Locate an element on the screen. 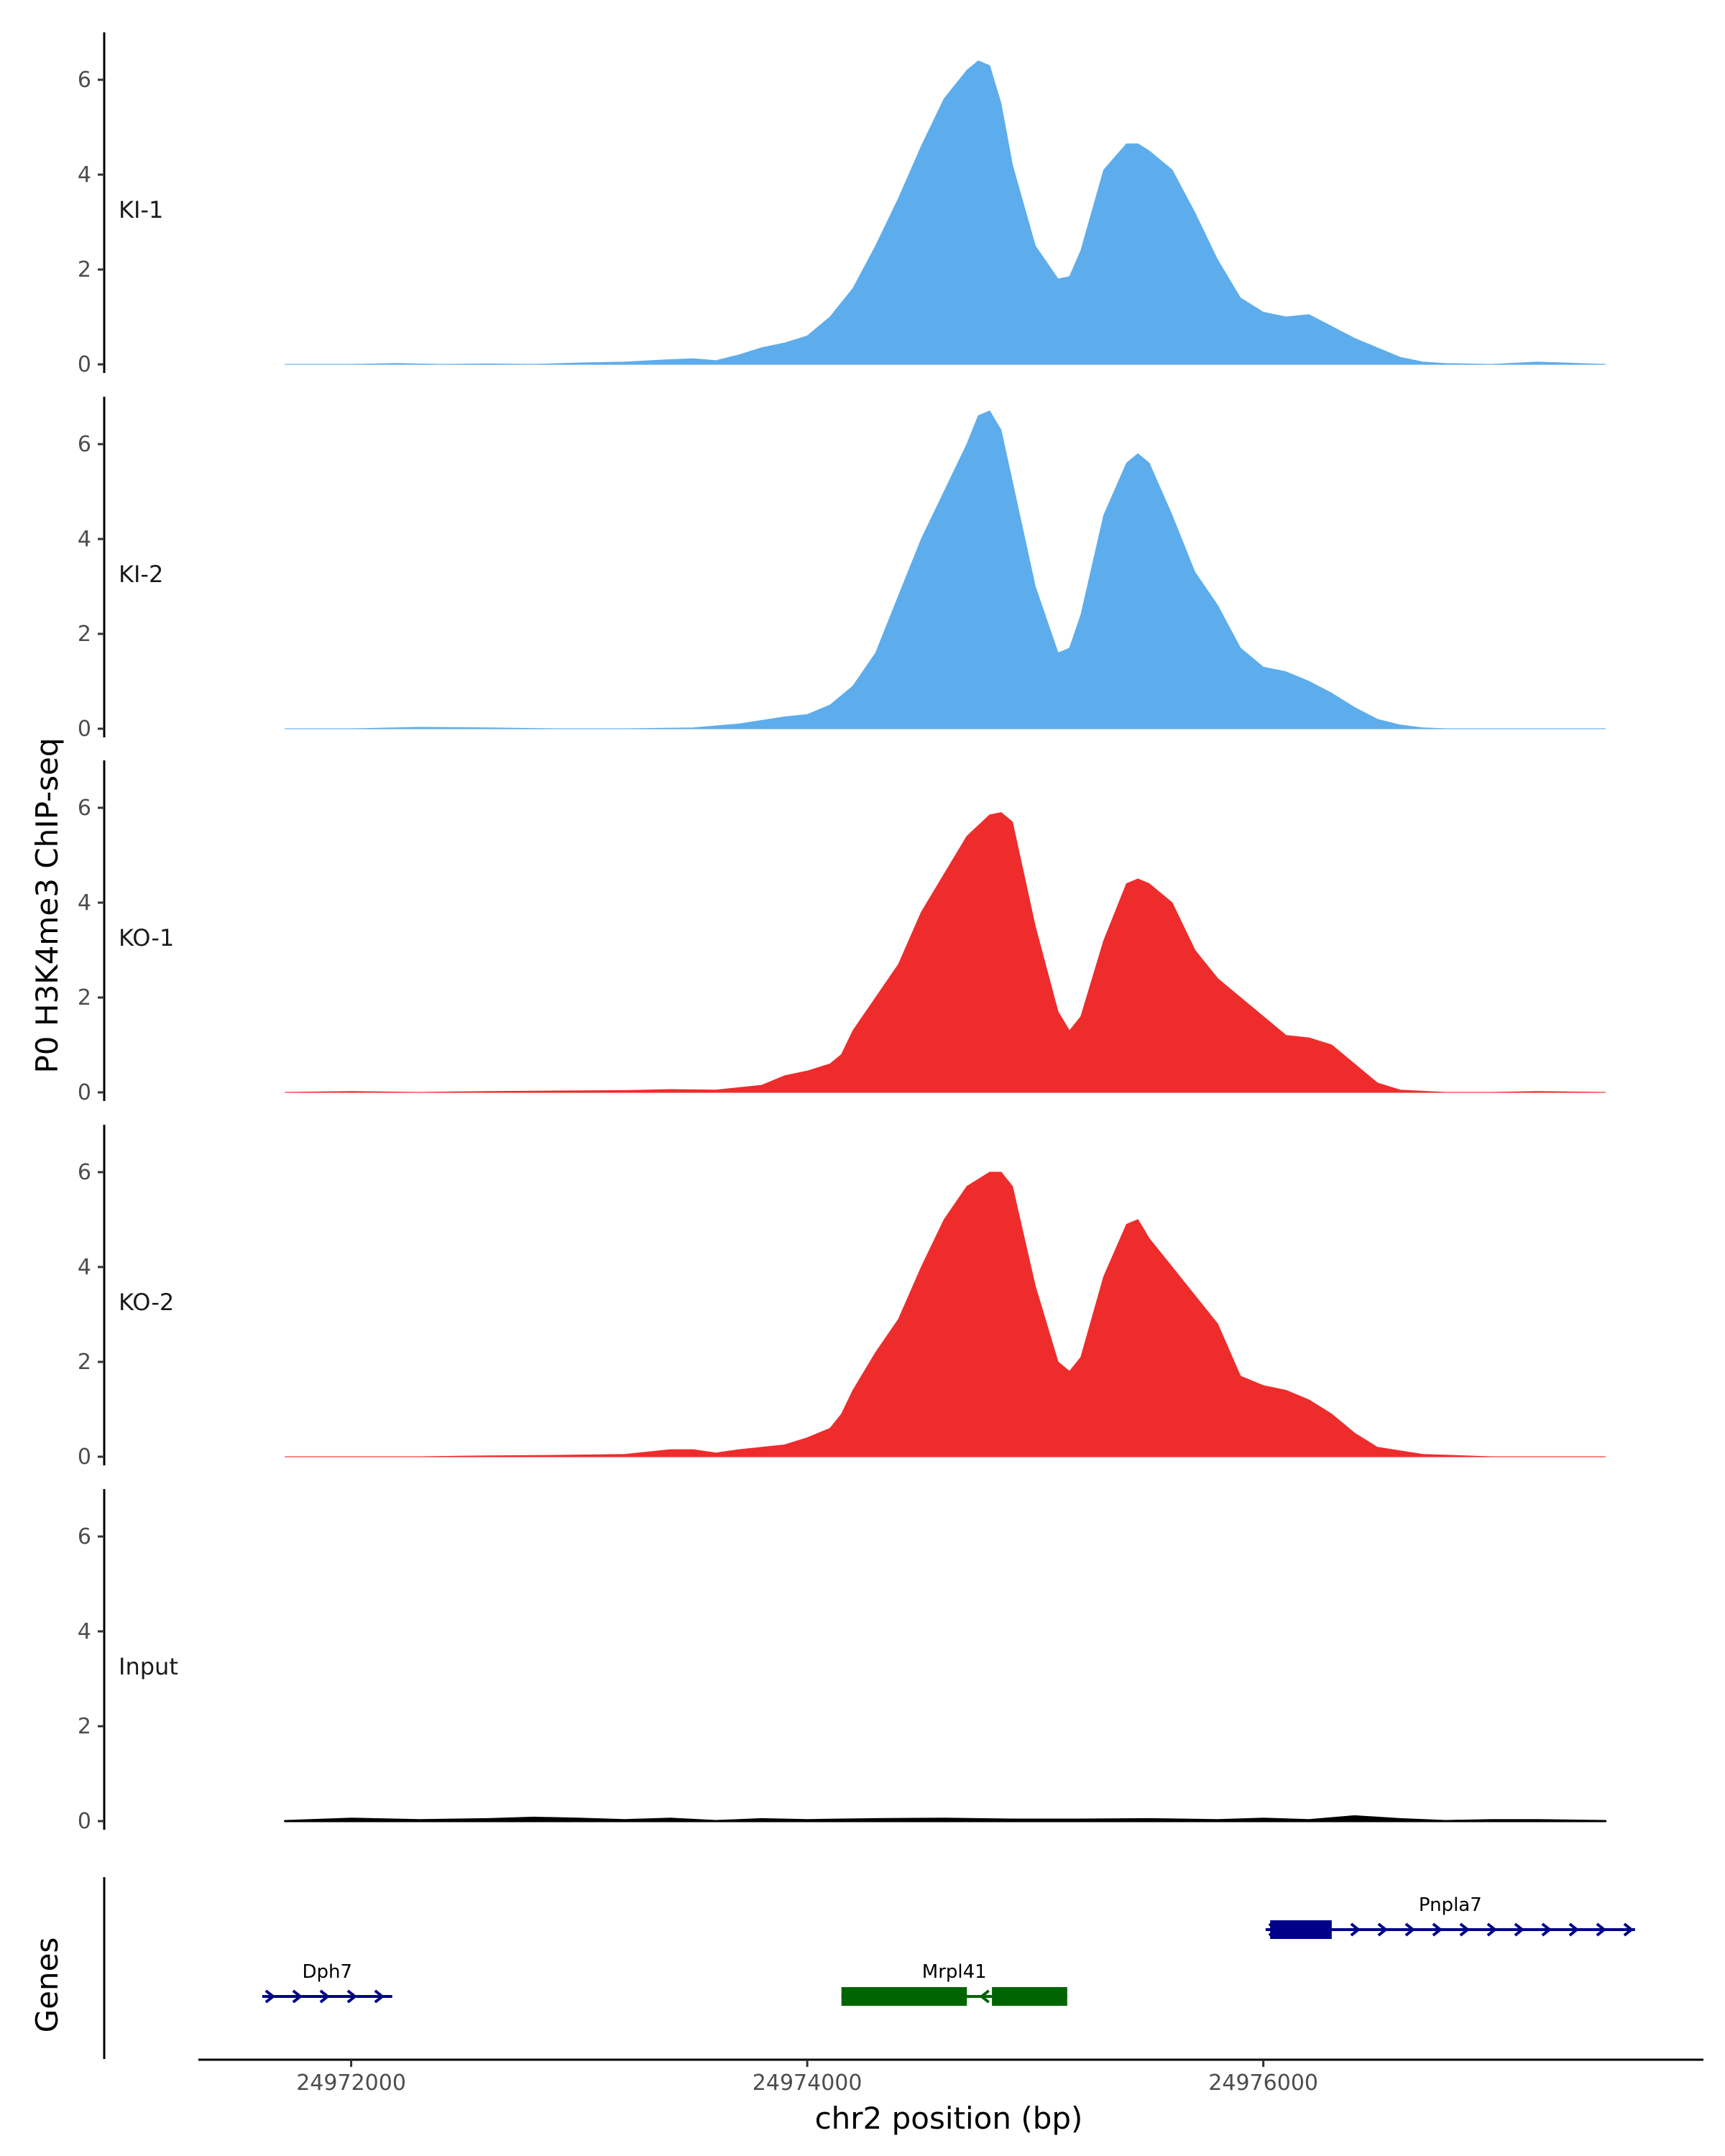 The width and height of the screenshot is (1725, 2156). track-ko-2: 0 2 4 6 KO-2 is located at coordinates (842, 1297).